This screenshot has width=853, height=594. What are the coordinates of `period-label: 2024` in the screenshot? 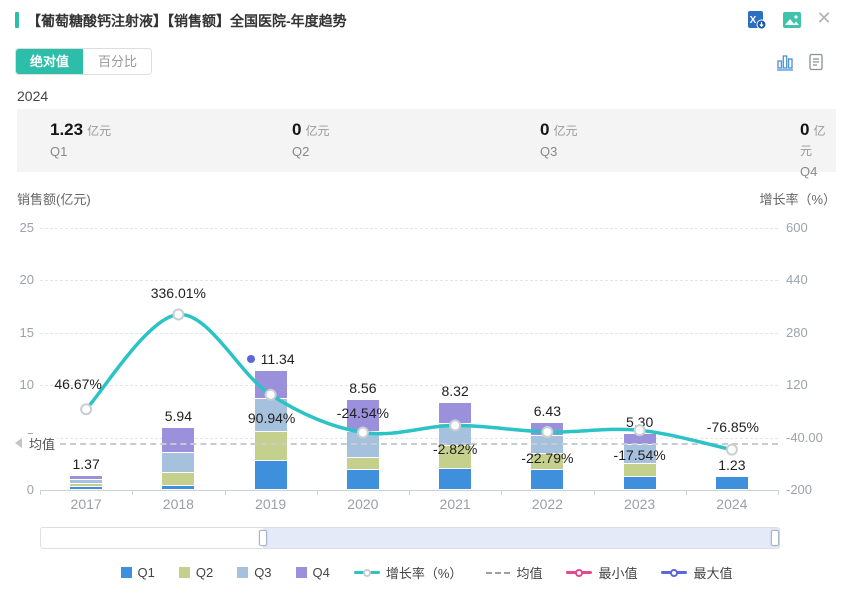 It's located at (33, 96).